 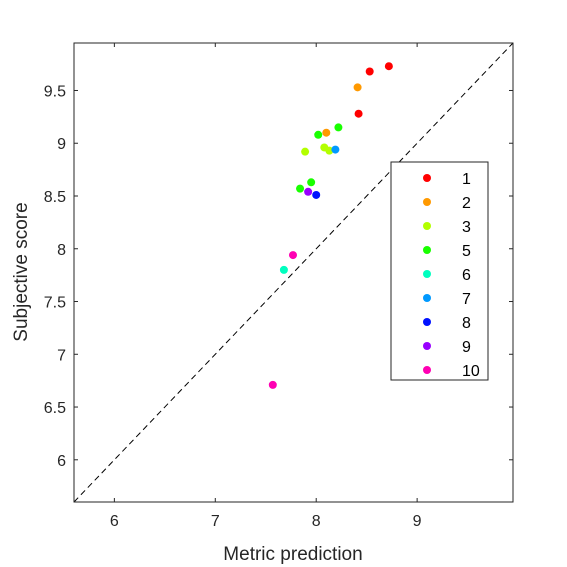 I want to click on x-axis-label: Metric prediction, so click(x=292, y=554).